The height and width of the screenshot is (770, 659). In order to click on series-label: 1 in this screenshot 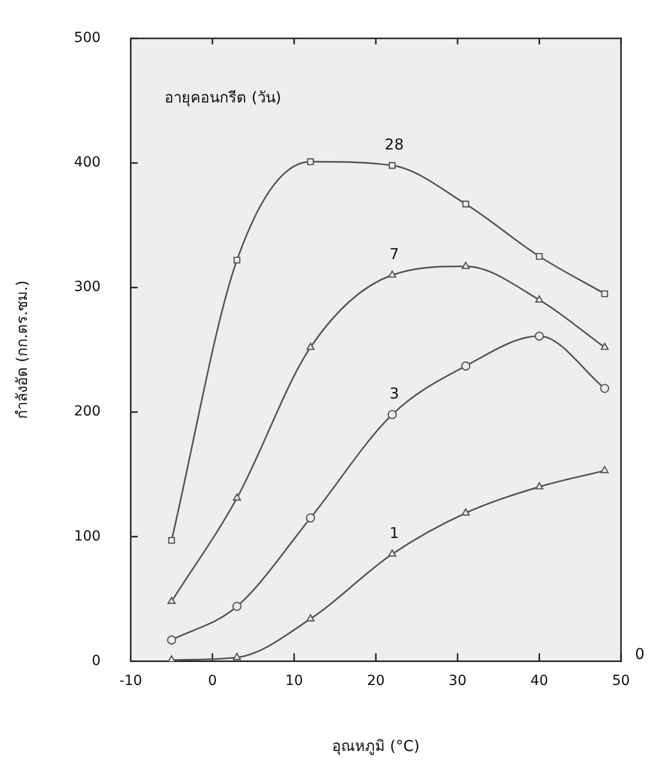, I will do `click(394, 533)`.